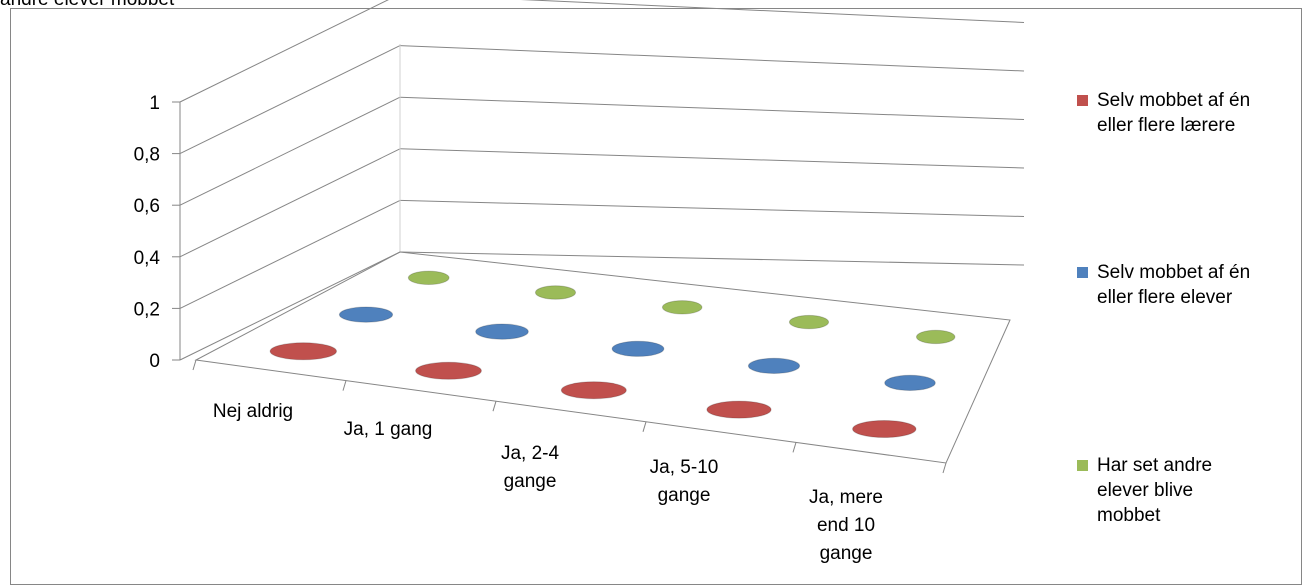 This screenshot has width=1302, height=585. I want to click on y-tick-label: 0,6, so click(147, 206).